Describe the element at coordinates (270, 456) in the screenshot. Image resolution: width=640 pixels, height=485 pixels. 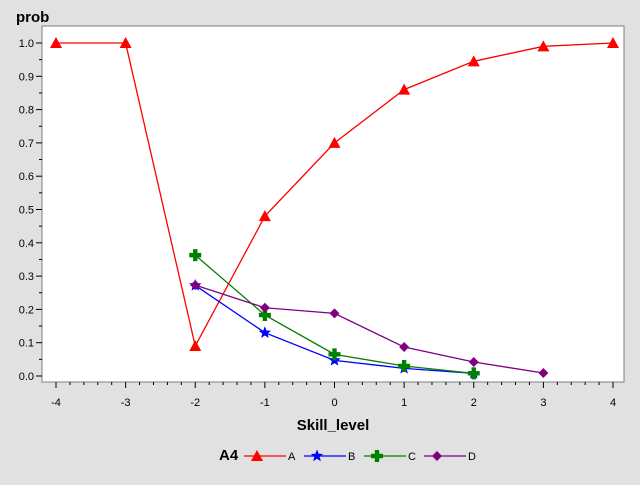
I see `legend-item-A: A` at that location.